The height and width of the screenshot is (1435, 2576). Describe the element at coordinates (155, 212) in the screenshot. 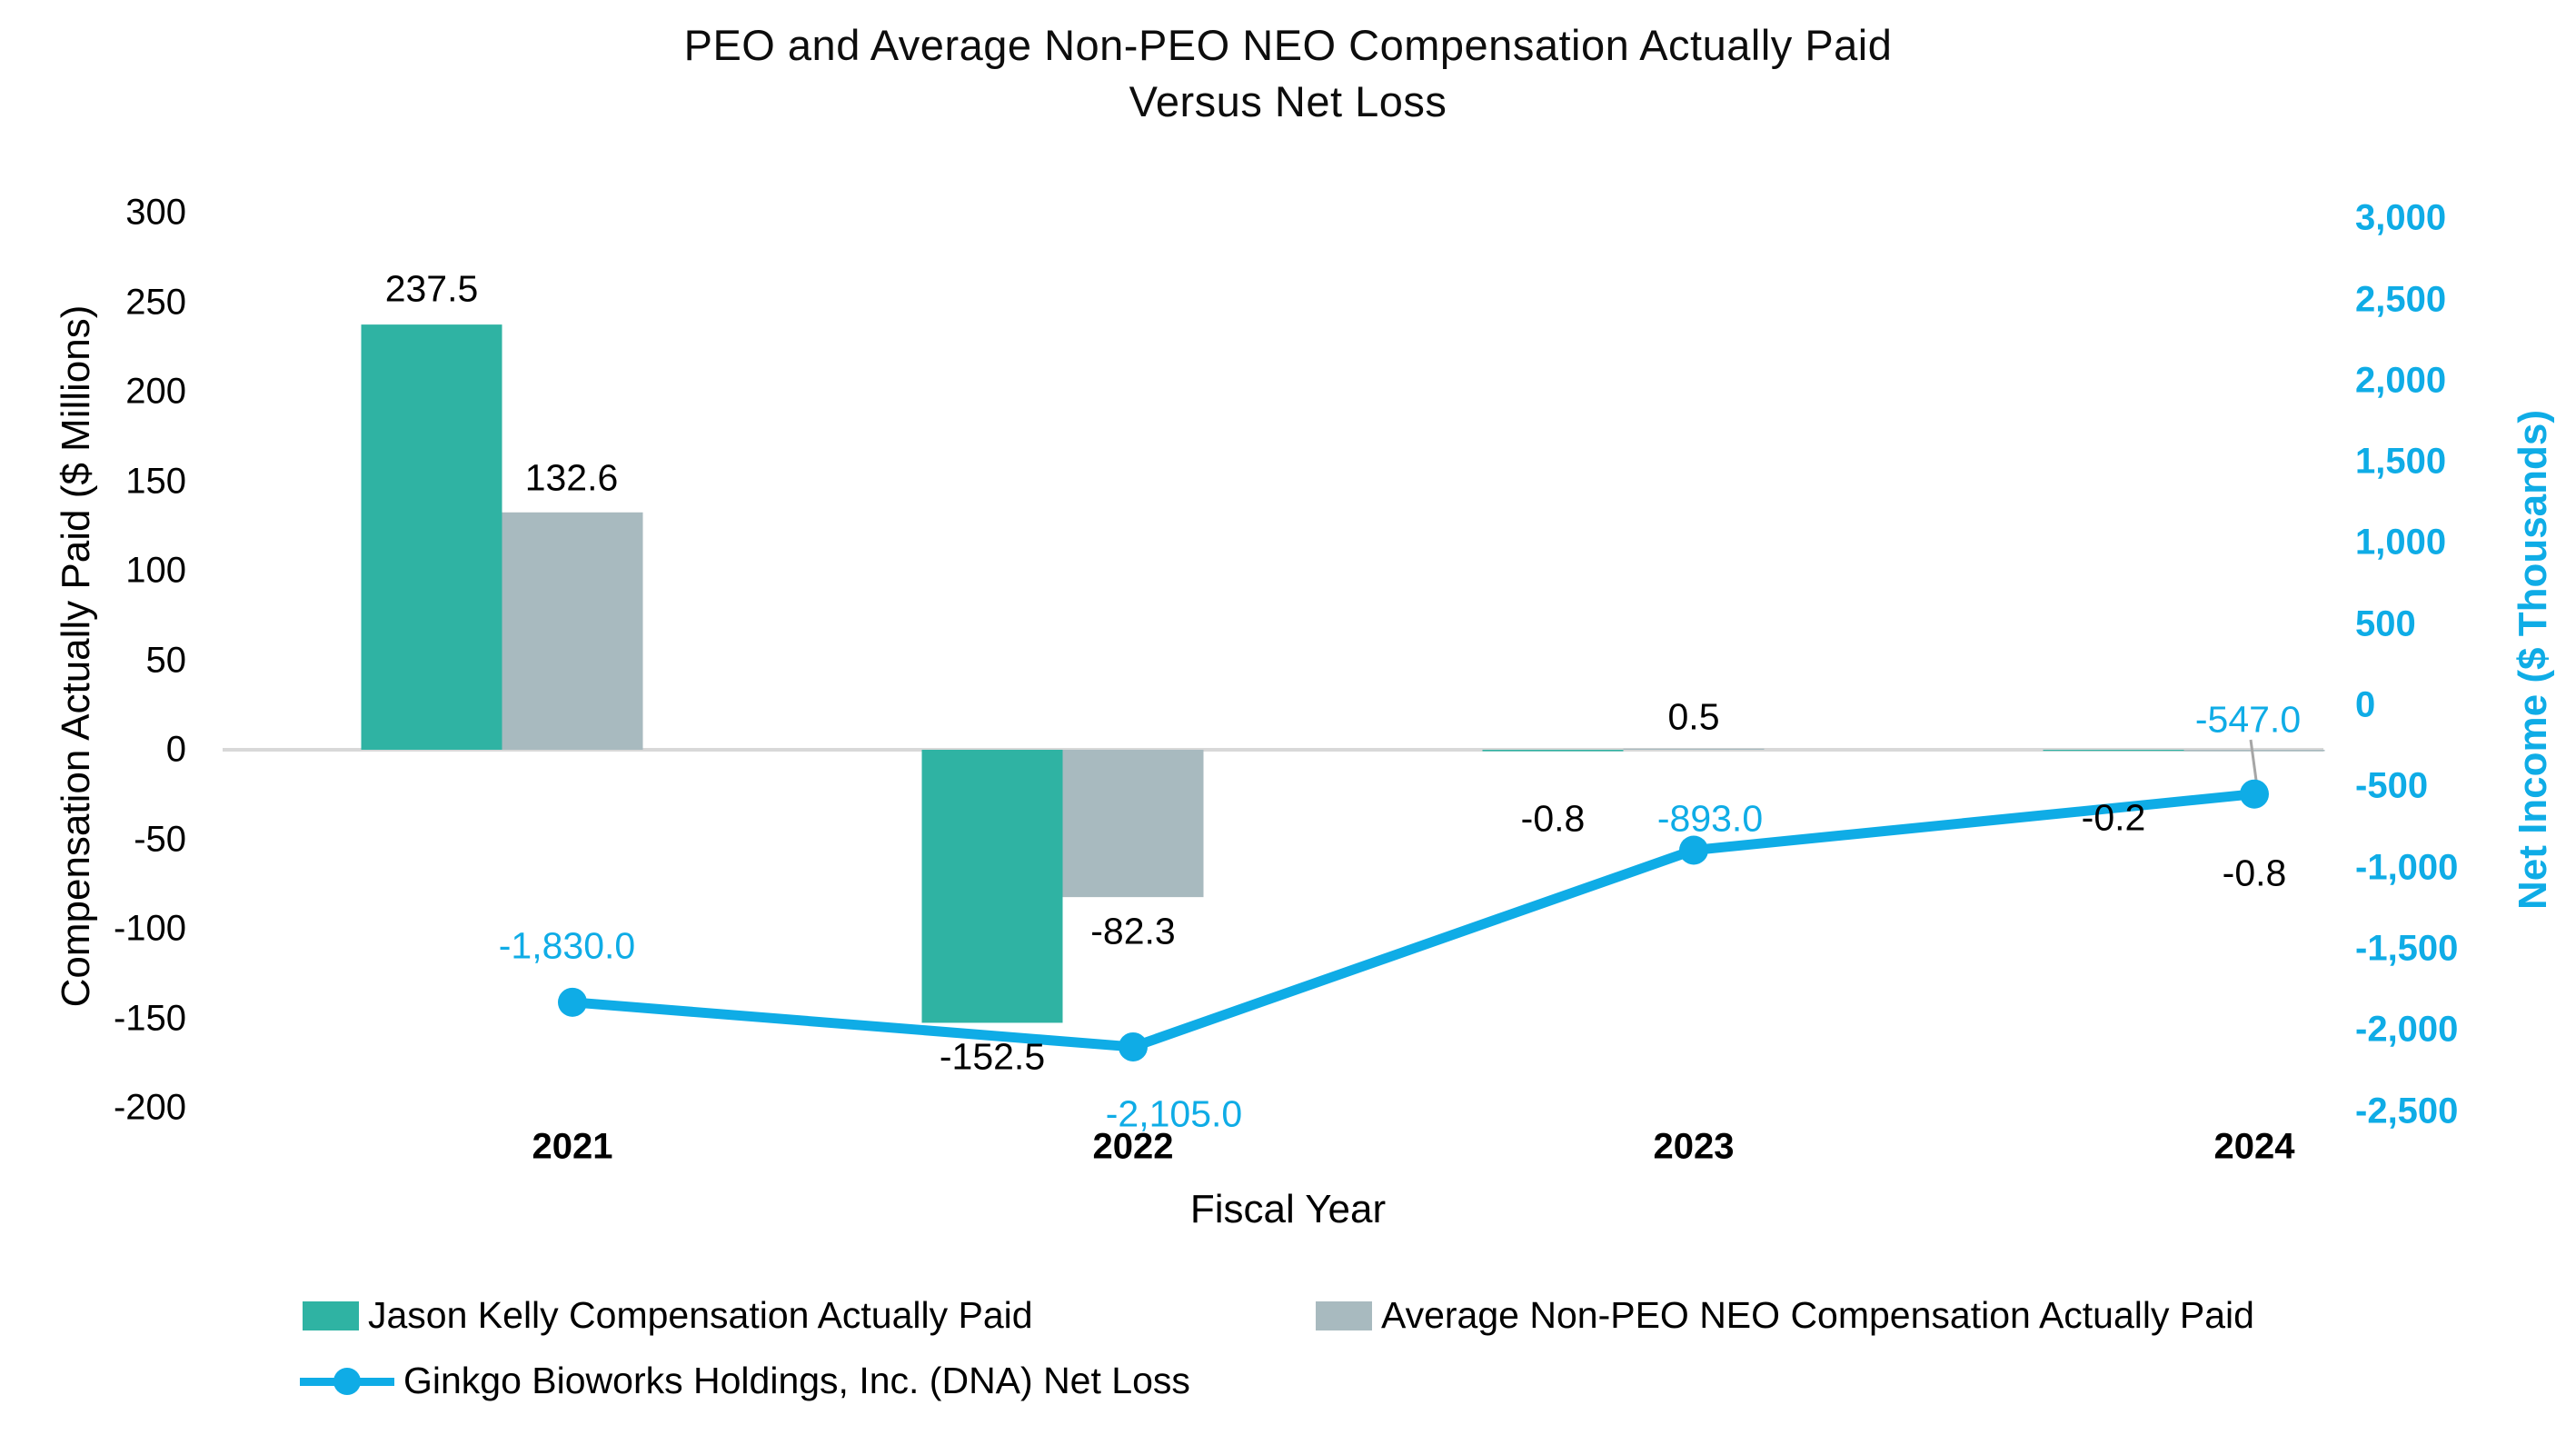

I see `left-axis-tick-label: 300` at that location.